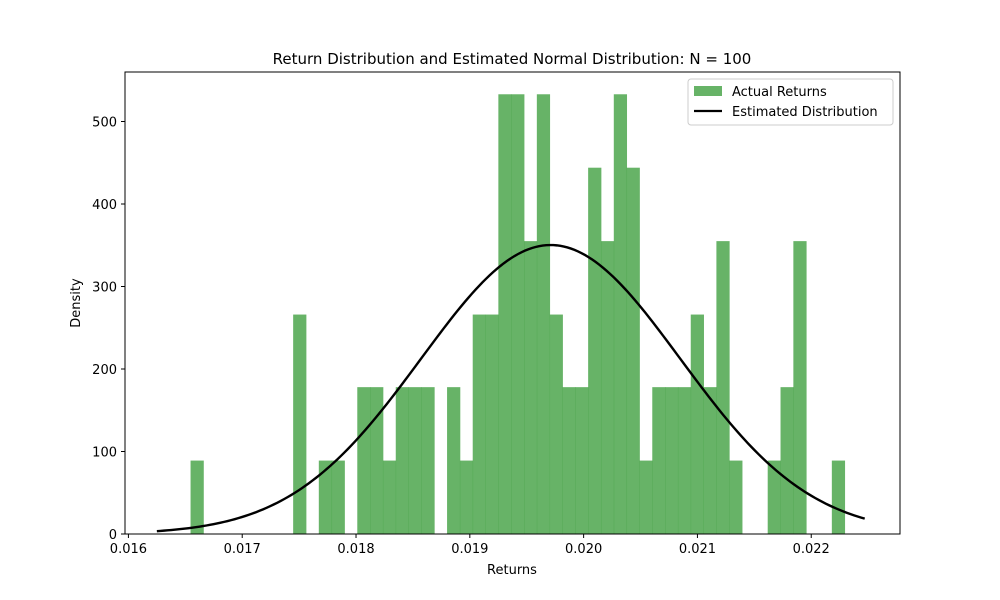 The image size is (1000, 600). I want to click on x-tick-label: 0.016, so click(128, 549).